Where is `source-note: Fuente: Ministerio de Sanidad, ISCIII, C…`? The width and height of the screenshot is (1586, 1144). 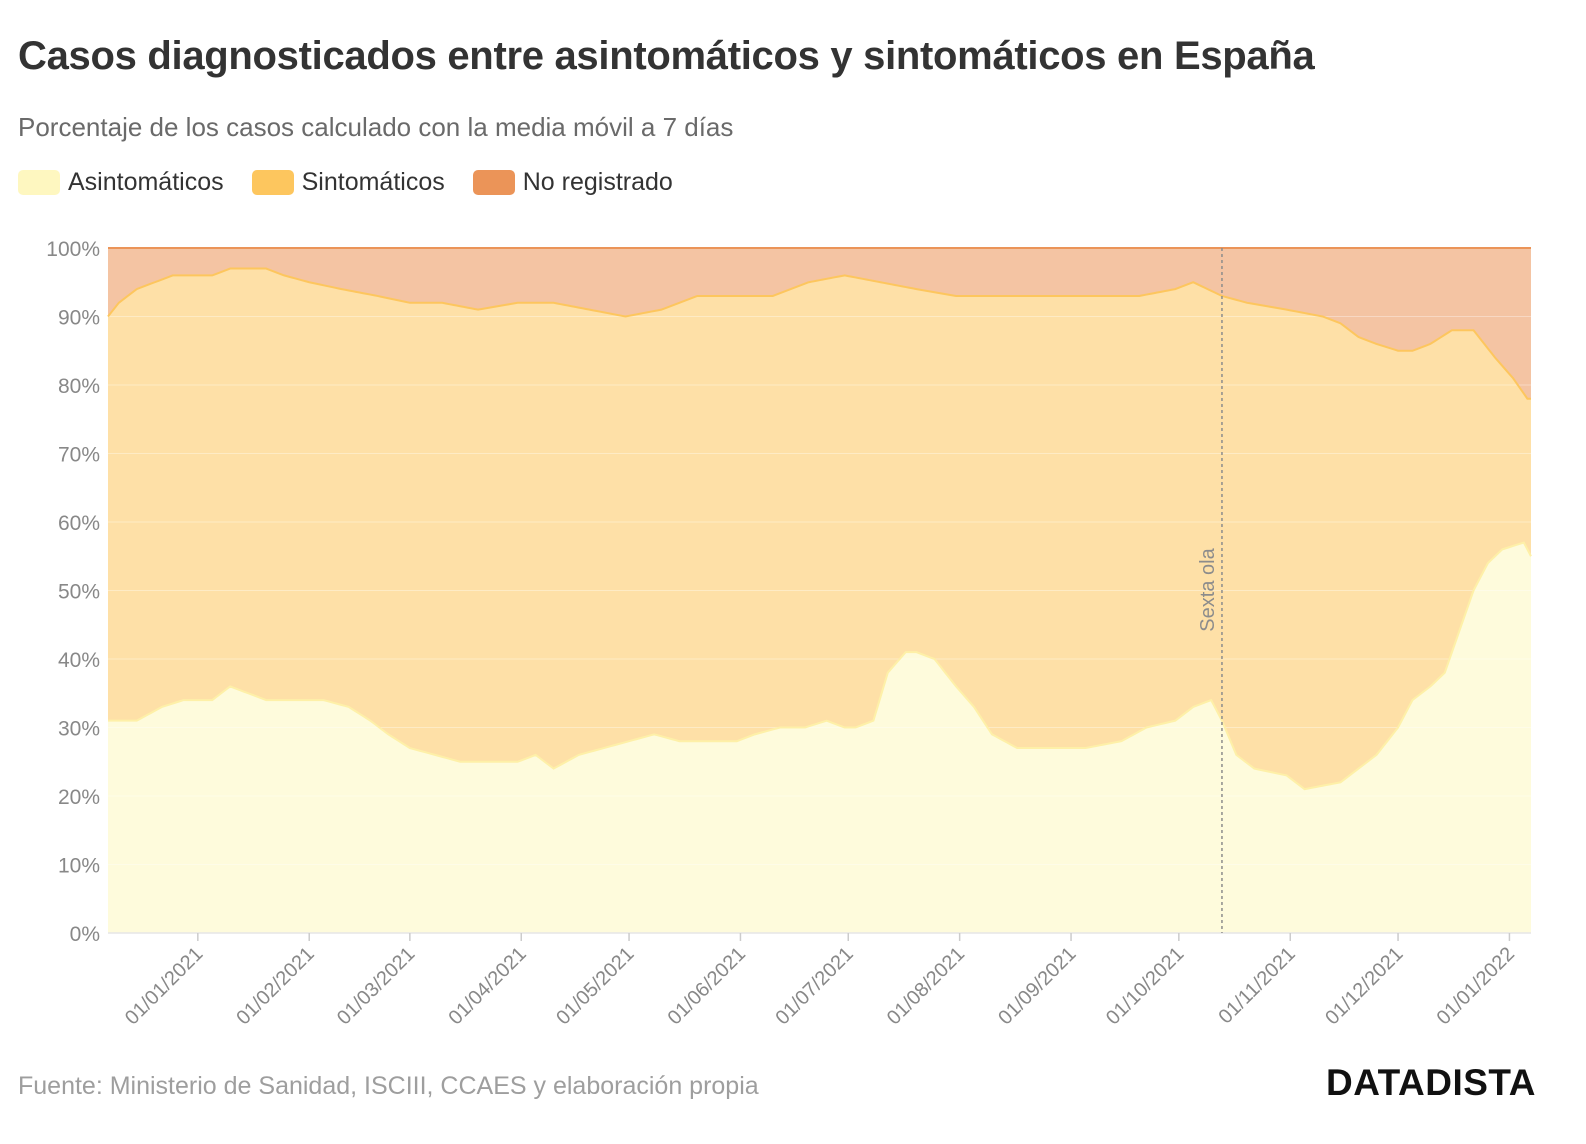 source-note: Fuente: Ministerio de Sanidad, ISCIII, C… is located at coordinates (388, 1086).